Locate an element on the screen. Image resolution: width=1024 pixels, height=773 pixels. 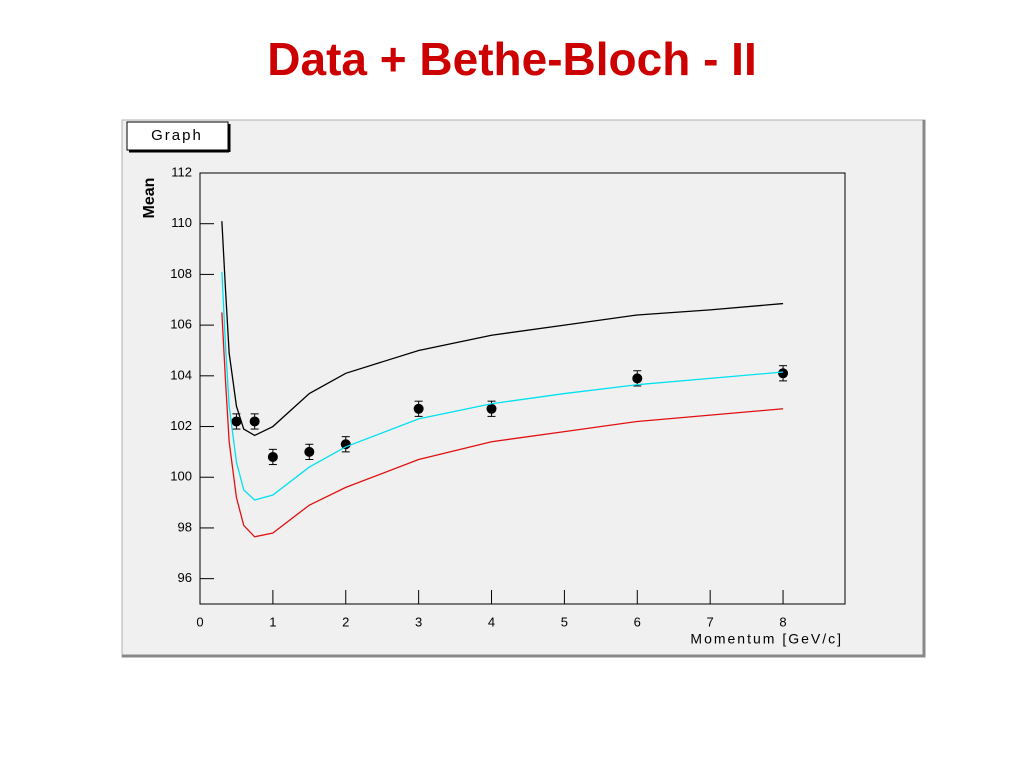
x-tick-label: 3 is located at coordinates (418, 621).